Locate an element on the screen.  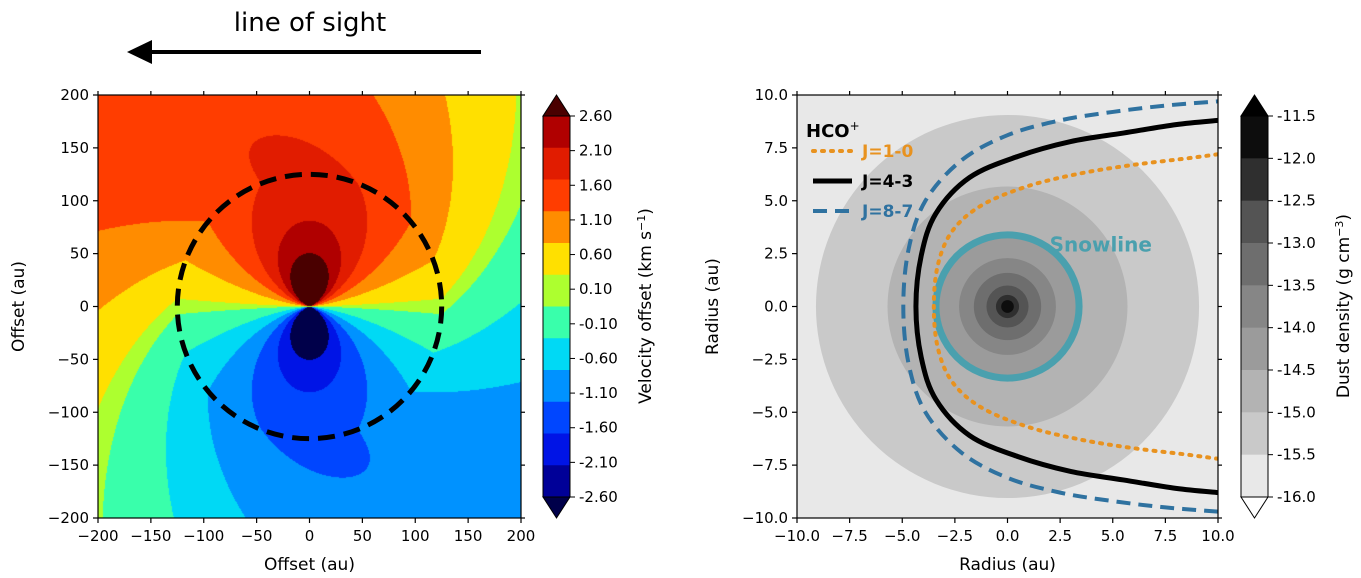
y-tick-label: −50 is located at coordinates (73, 359).